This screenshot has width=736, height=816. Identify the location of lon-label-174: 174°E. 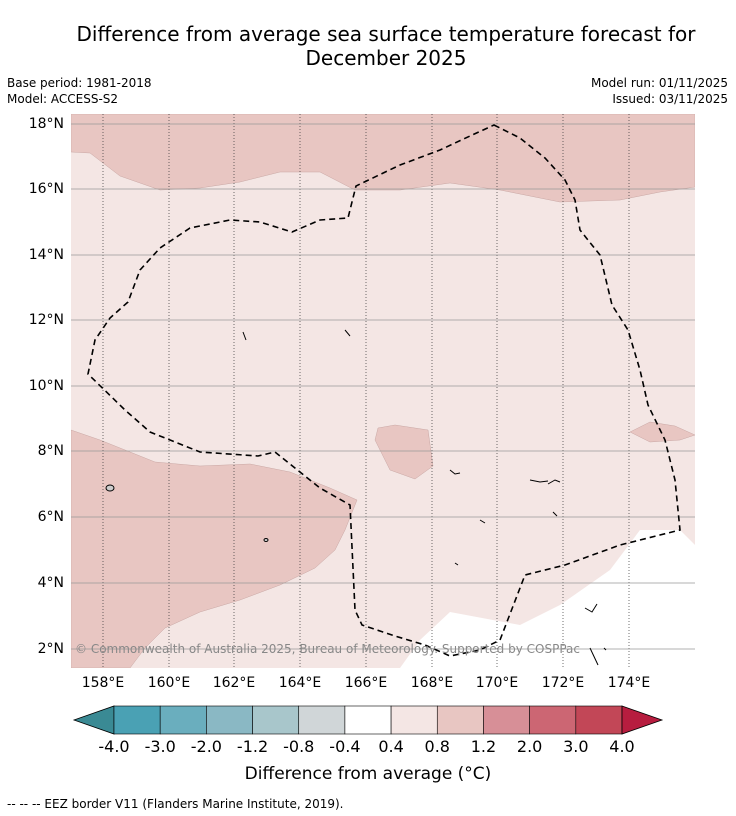
(629, 683).